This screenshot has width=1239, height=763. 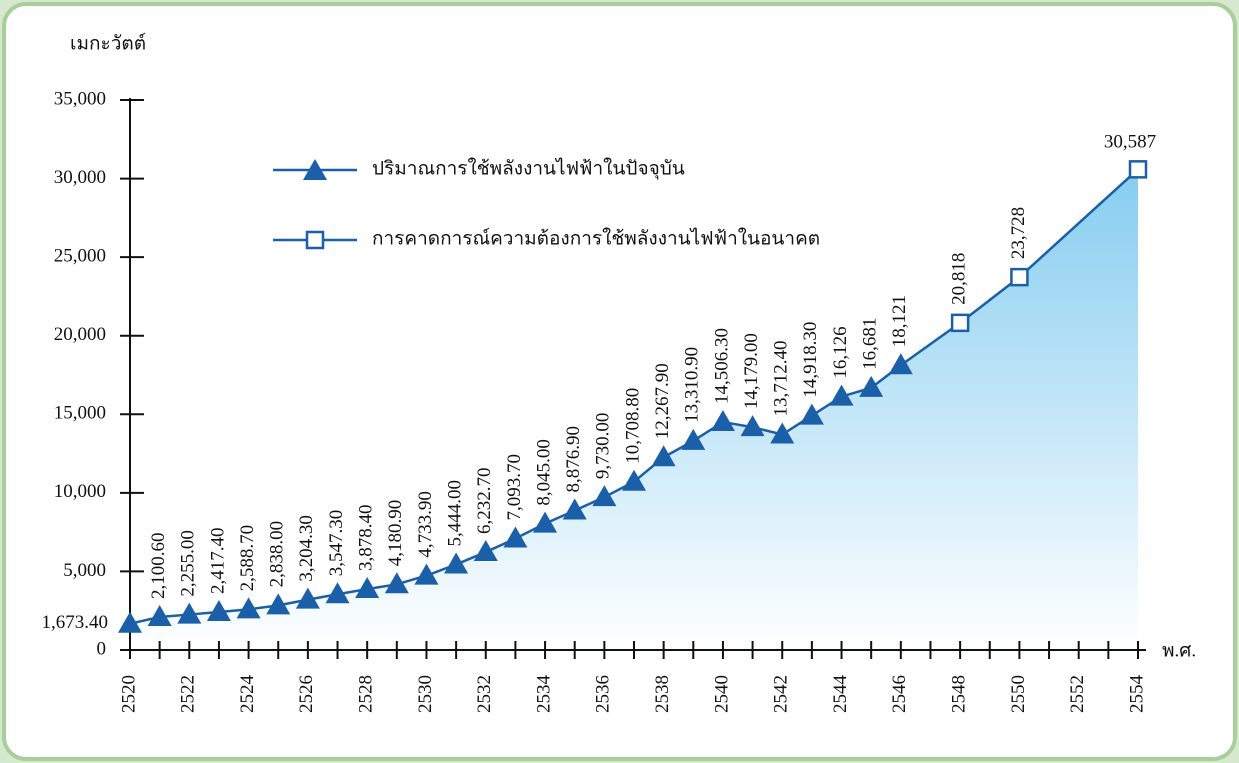 I want to click on x-tick-label: 2520, so click(x=128, y=694).